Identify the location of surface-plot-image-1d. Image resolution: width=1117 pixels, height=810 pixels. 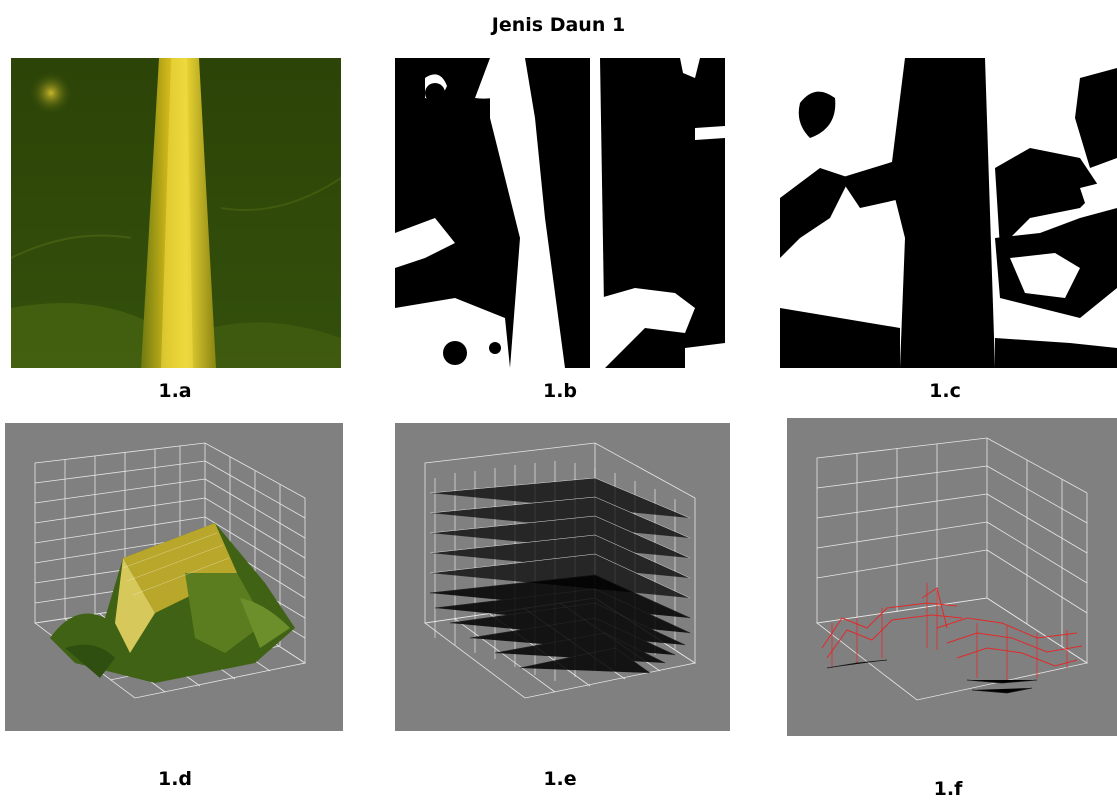
(174, 577).